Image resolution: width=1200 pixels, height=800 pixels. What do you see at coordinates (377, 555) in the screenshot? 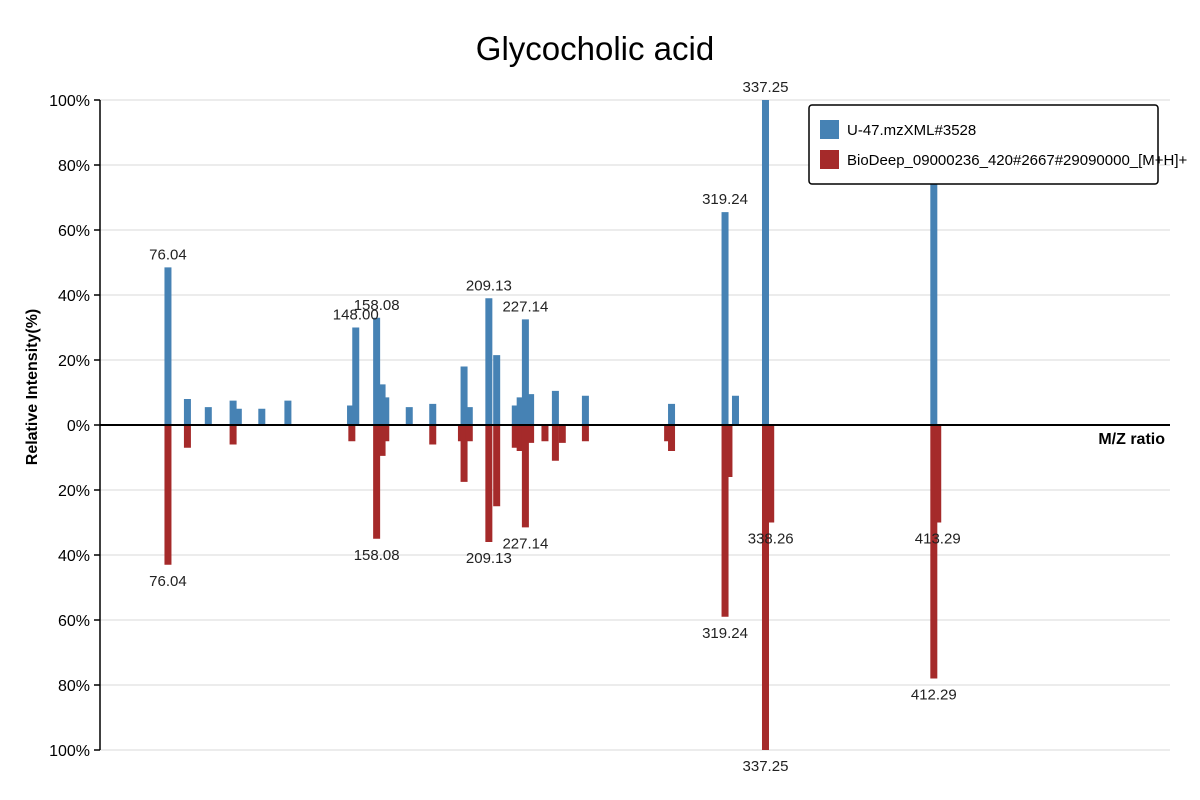
I see `reference-peak-label: 158.08` at bounding box center [377, 555].